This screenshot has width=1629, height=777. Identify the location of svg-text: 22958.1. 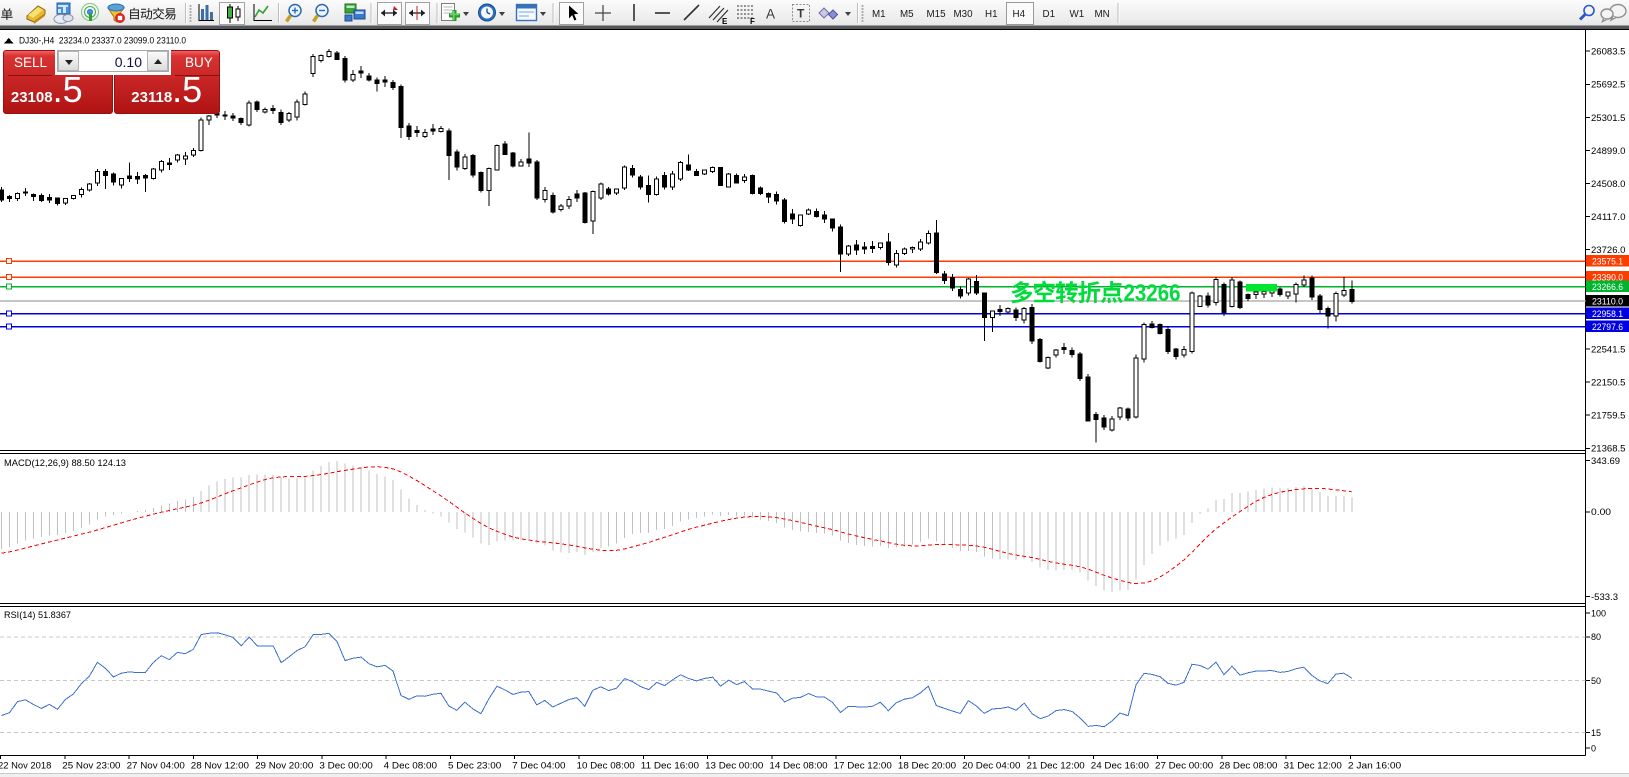
(1607, 314).